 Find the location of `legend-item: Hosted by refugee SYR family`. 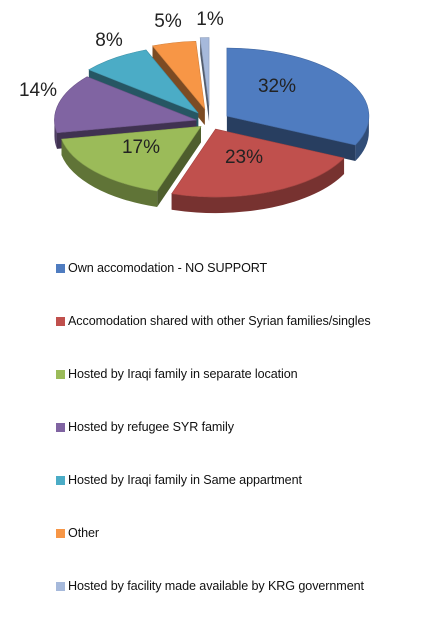

legend-item: Hosted by refugee SYR family is located at coordinates (250, 427).